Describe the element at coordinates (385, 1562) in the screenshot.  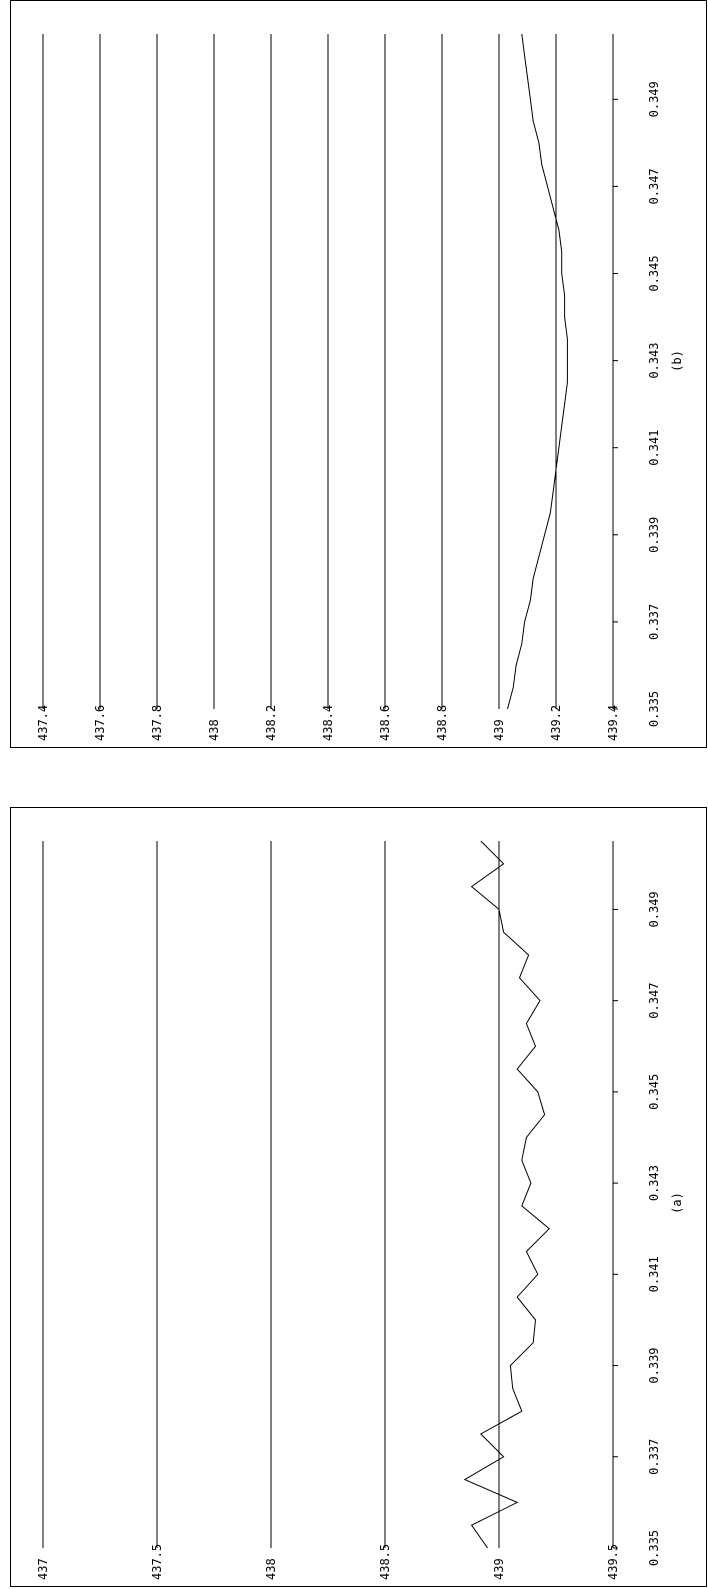
I see `chart-a-y-tick-label: 438.5` at that location.